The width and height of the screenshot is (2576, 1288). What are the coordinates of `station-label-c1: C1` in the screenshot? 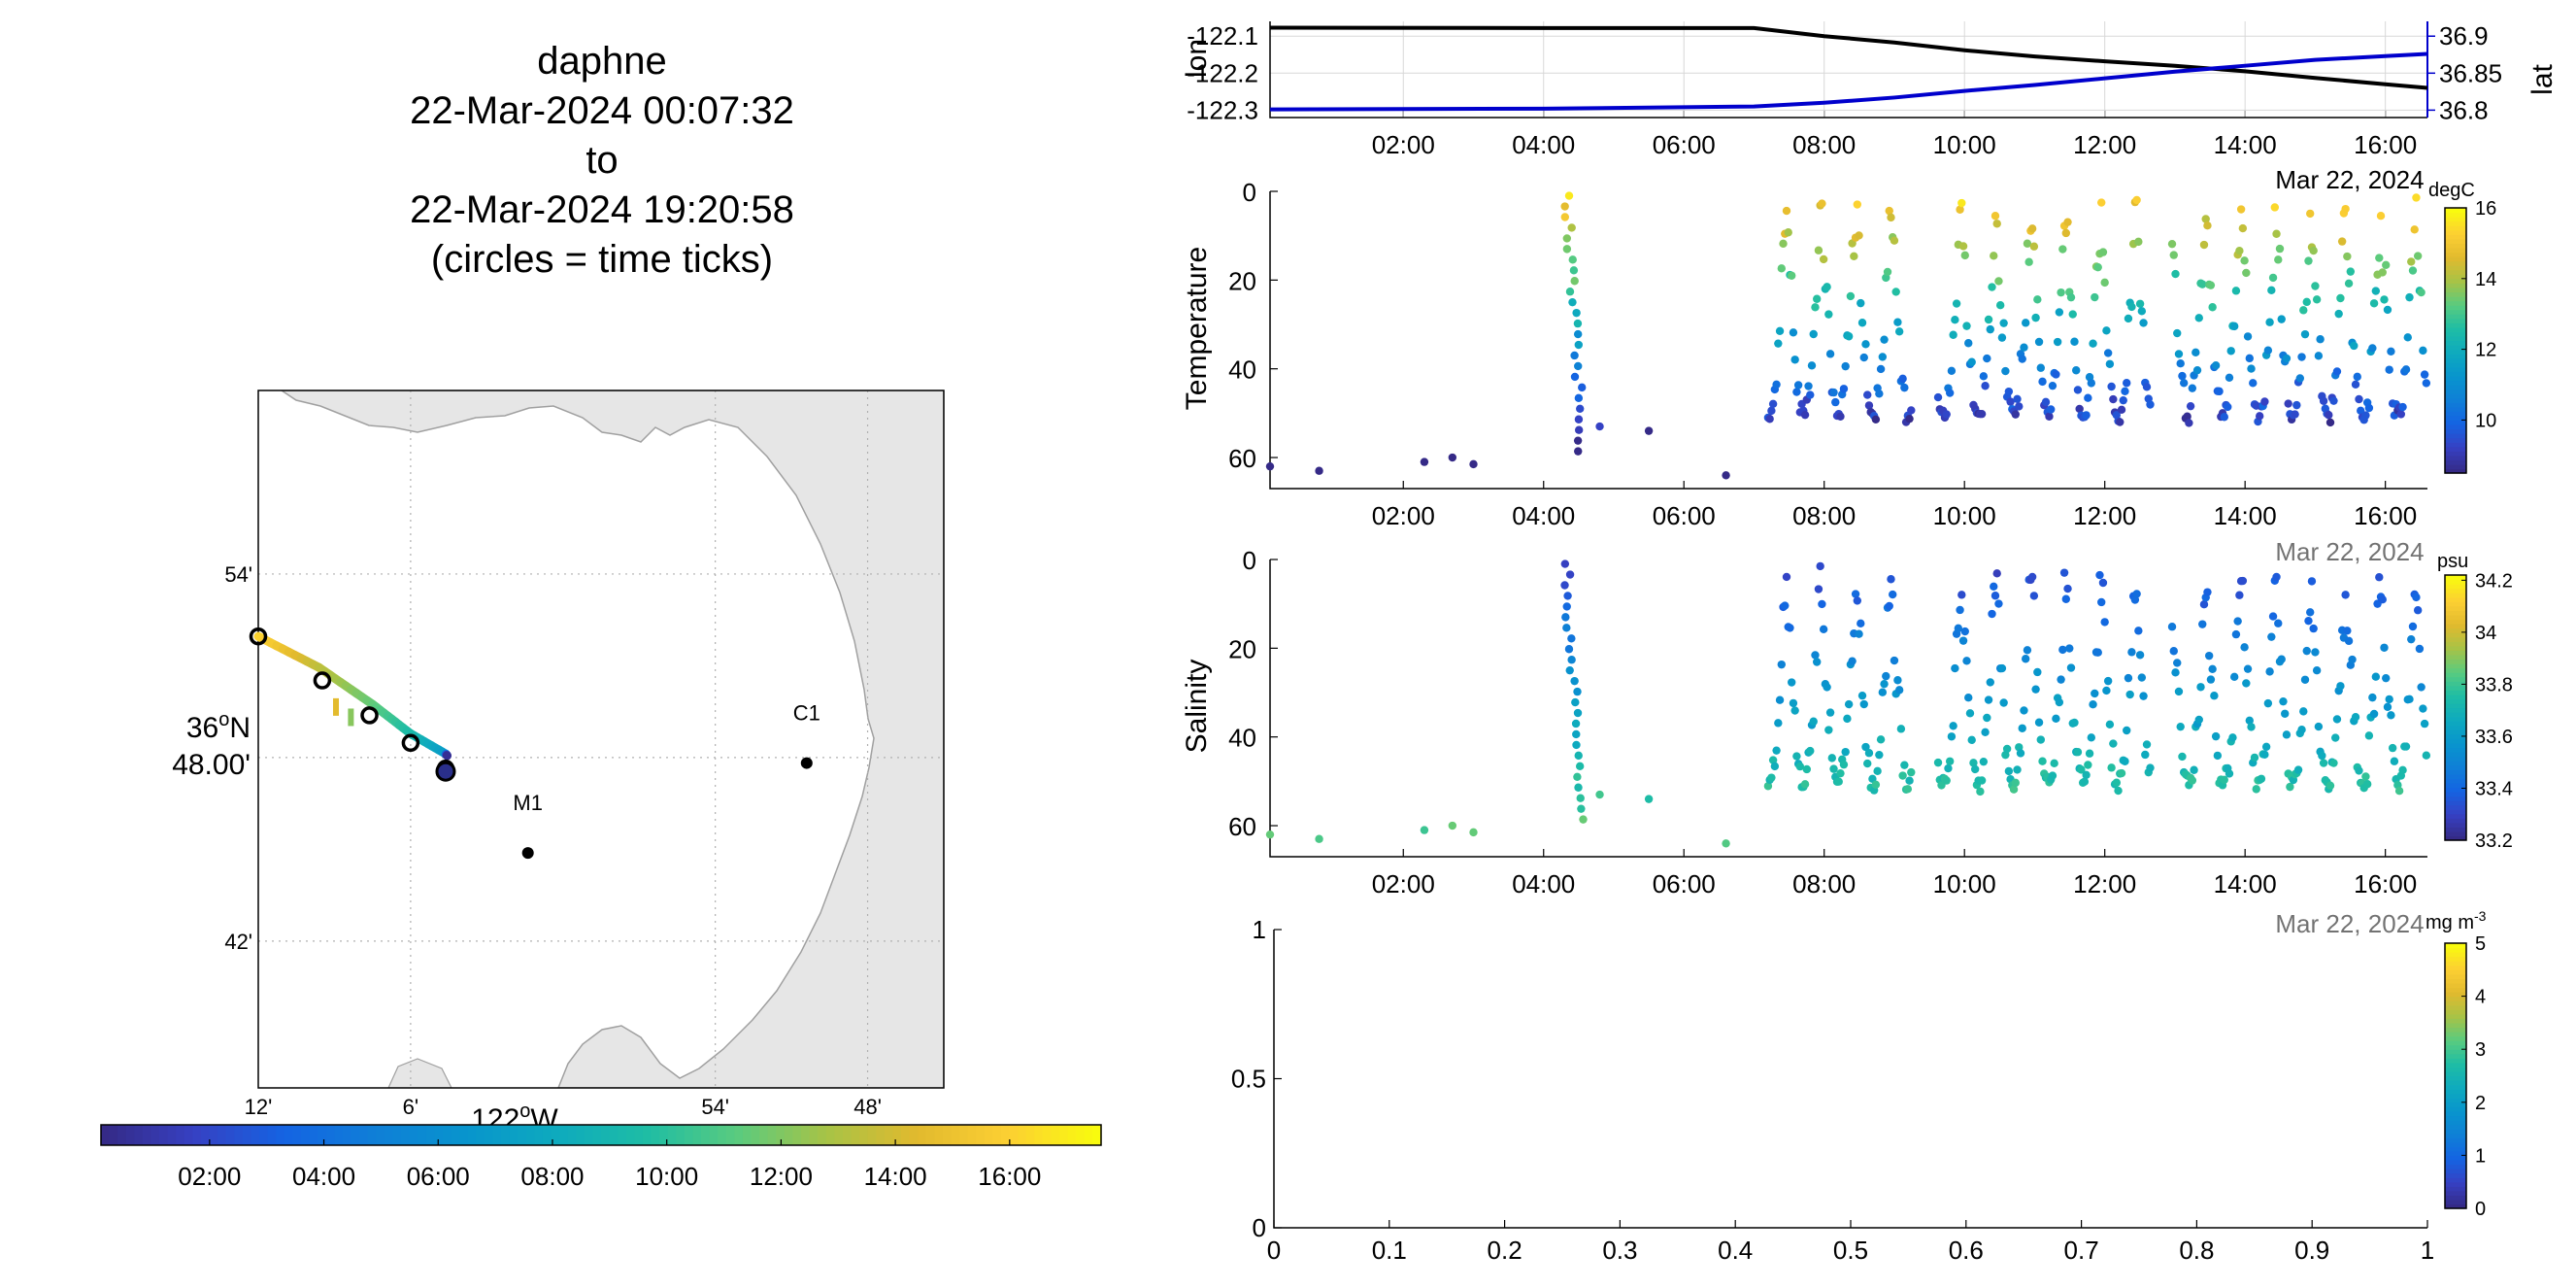 It's located at (806, 713).